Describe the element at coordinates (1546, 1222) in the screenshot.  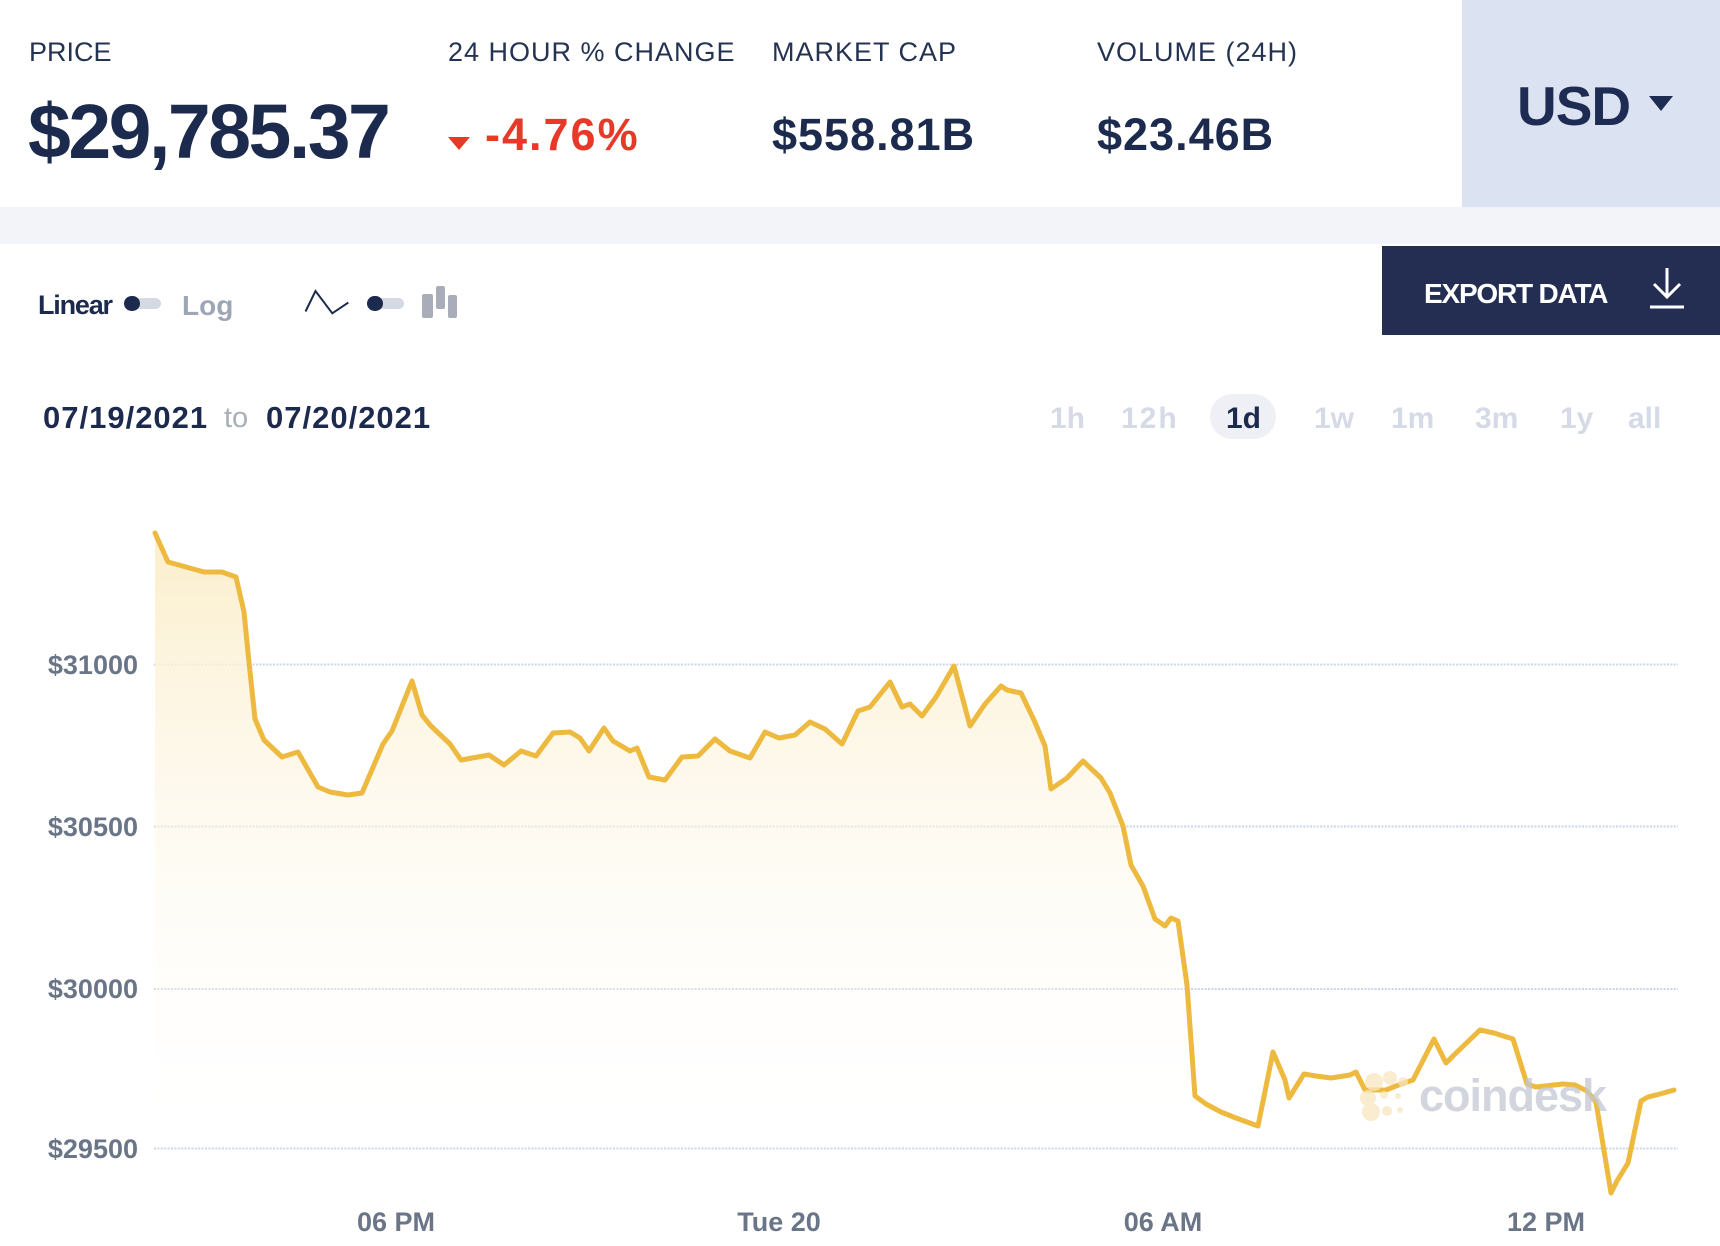
I see `svg-text: 12 PM` at that location.